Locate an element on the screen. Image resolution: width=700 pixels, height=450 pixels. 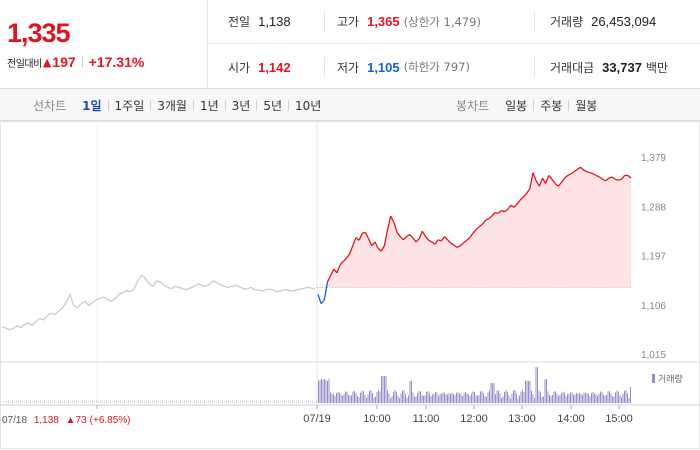
trade-amount-cell: 거래대금 33,737 백만 is located at coordinates (609, 67).